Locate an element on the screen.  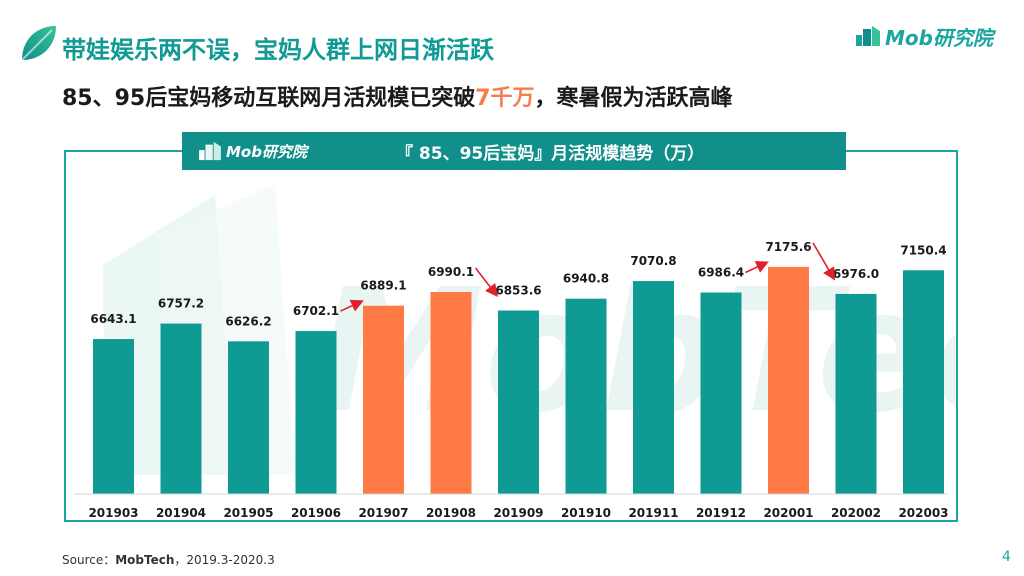
x-tick-202001: 202001 is located at coordinates (788, 513).